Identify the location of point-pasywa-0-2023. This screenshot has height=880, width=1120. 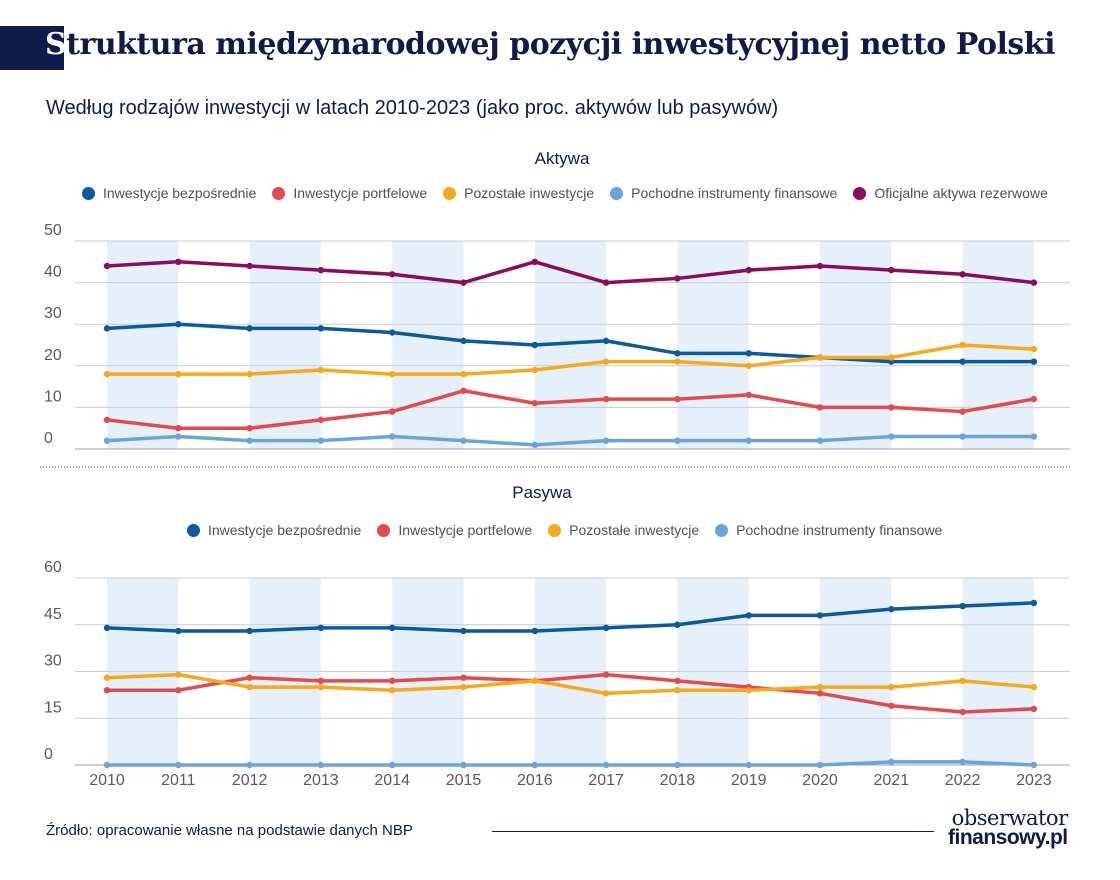
(1034, 603).